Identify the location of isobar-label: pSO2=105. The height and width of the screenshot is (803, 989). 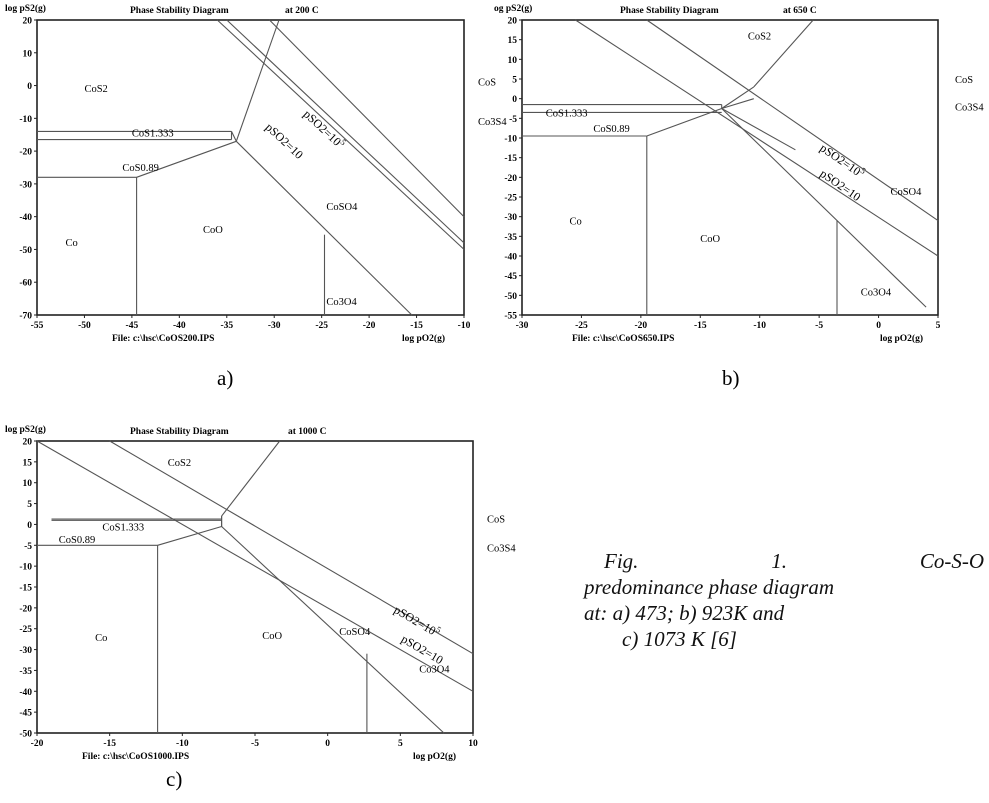
(418, 620).